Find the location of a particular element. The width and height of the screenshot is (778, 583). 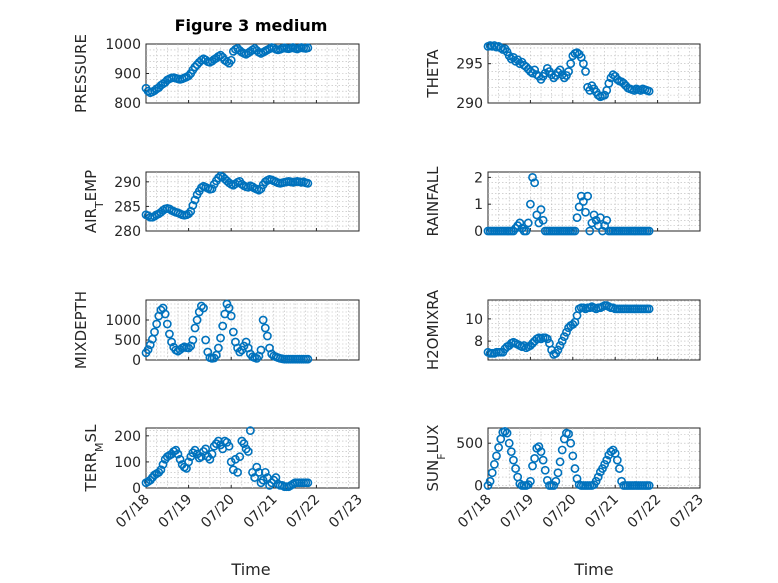

y-axis-label: TERRMSL is located at coordinates (94, 458).